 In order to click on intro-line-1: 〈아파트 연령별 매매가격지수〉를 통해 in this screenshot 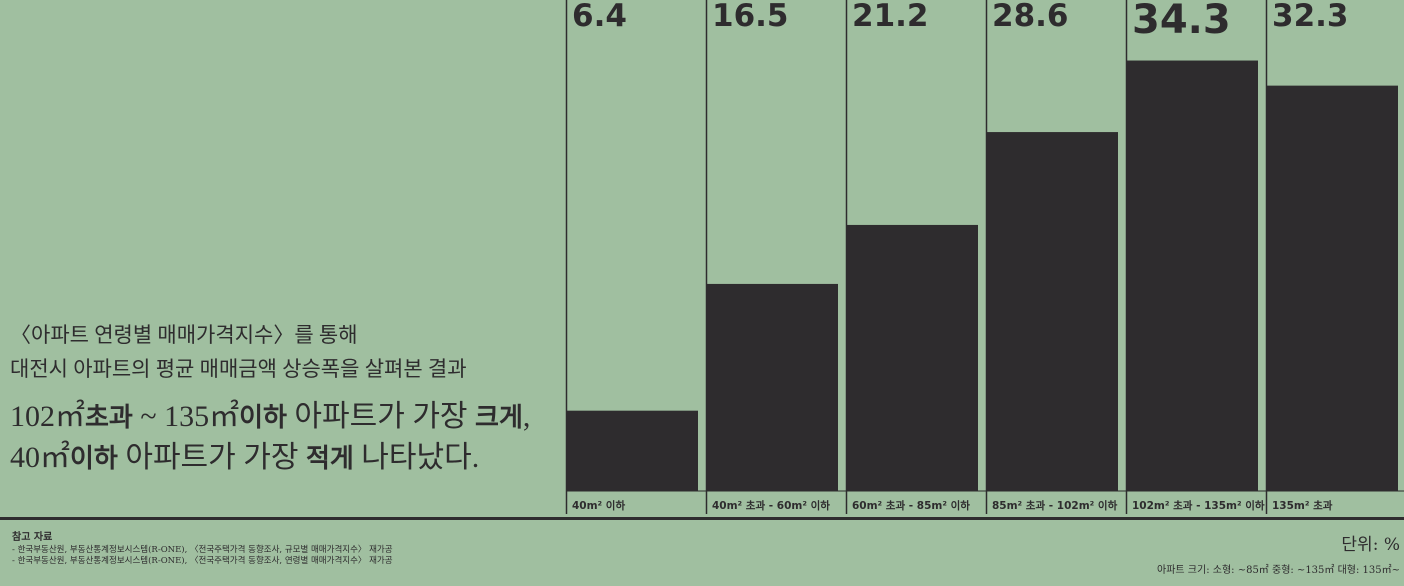, I will do `click(184, 335)`.